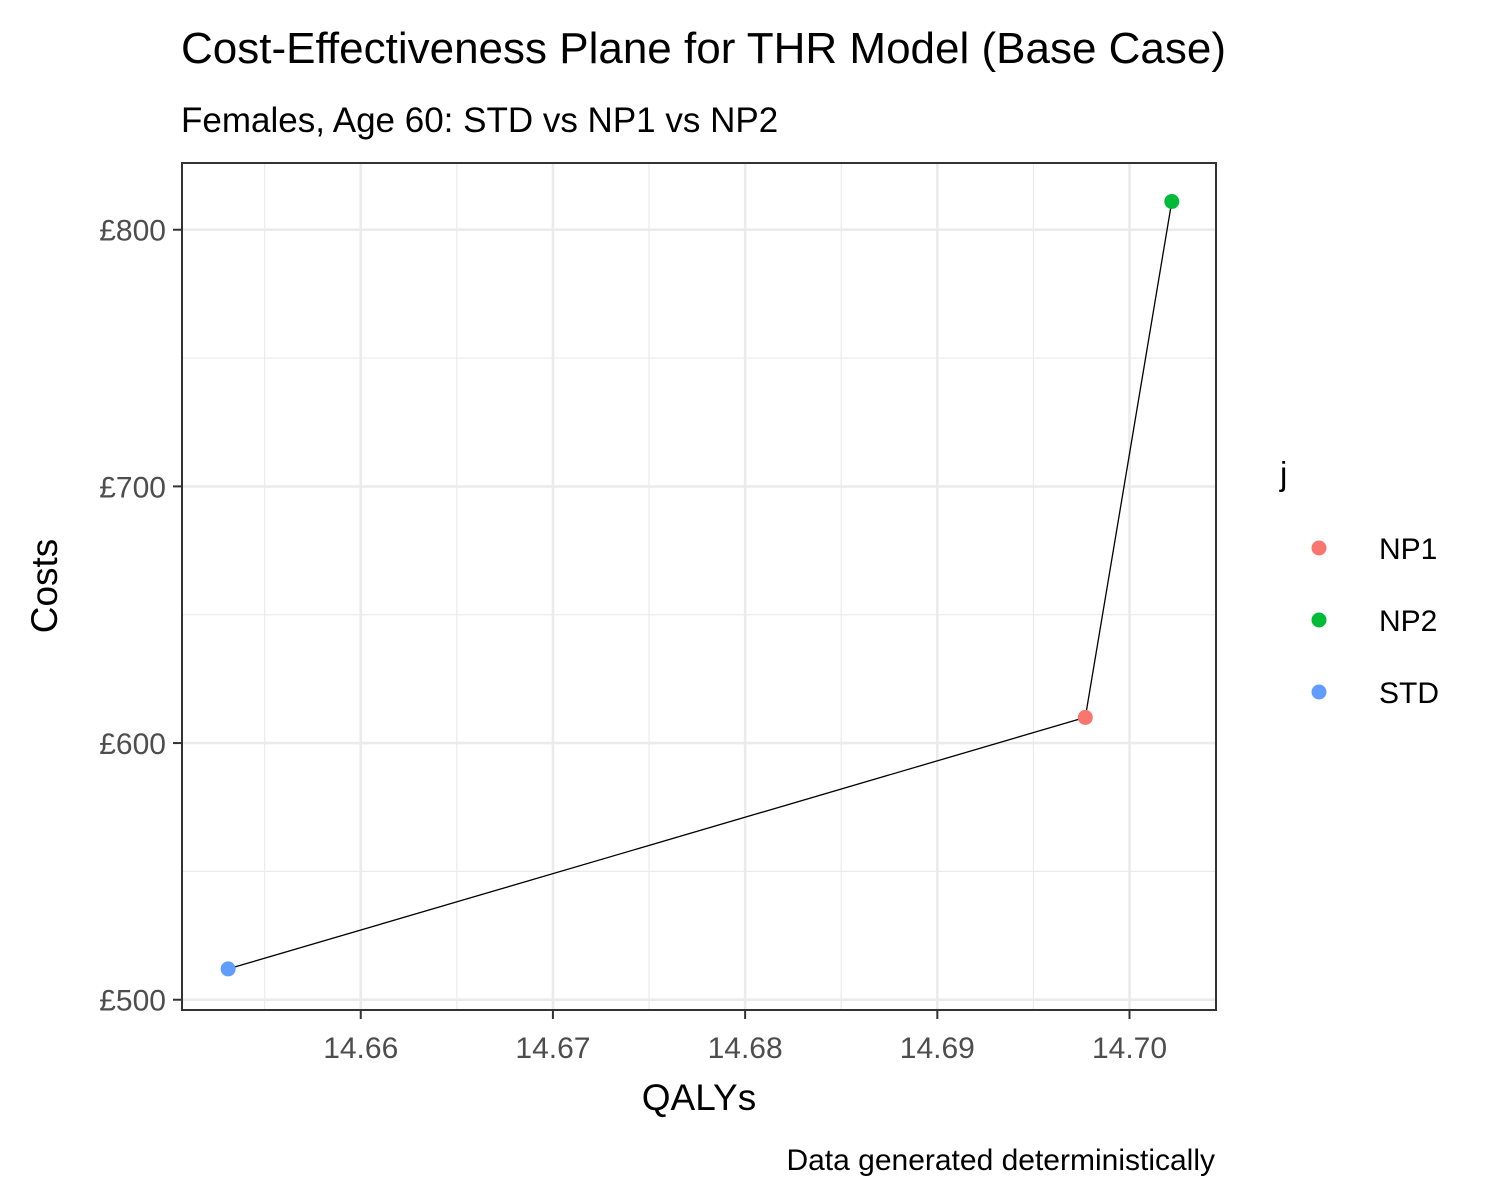 The width and height of the screenshot is (1500, 1200). I want to click on y-axis-title: Costs, so click(44, 586).